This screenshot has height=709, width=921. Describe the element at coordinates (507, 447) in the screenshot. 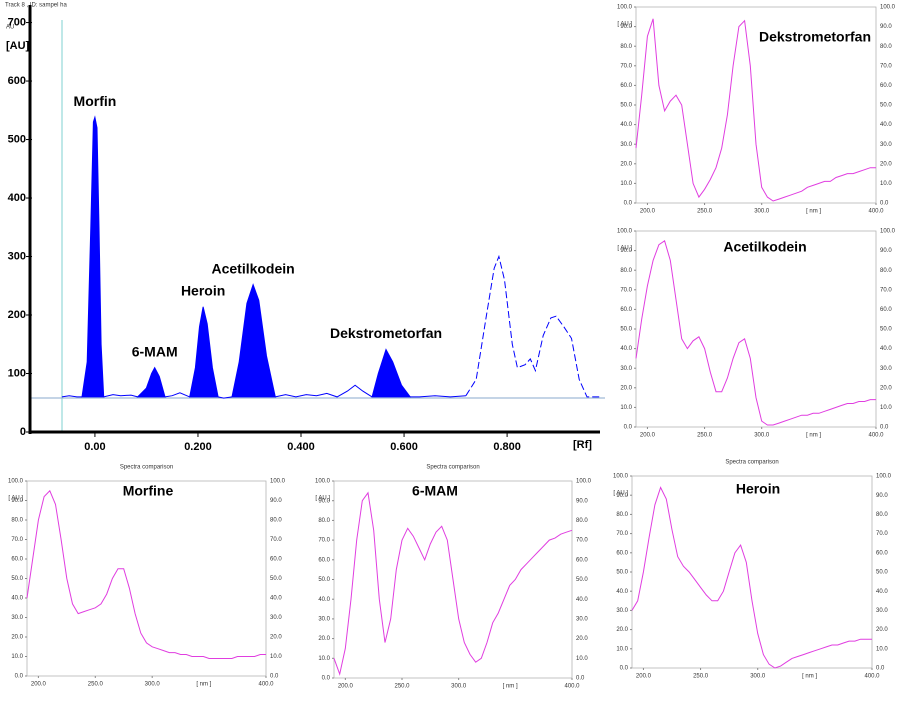

I see `x-tick-label: 0.800` at that location.